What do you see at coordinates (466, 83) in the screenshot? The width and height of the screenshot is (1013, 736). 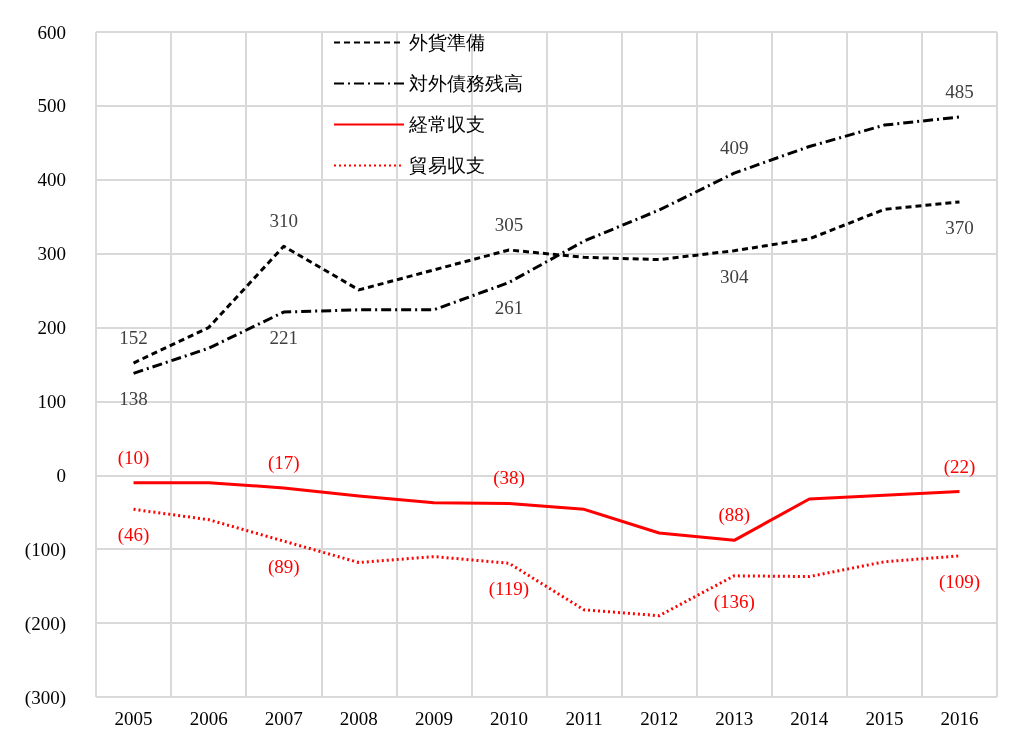 I see `legend-label: 対外債務残高` at bounding box center [466, 83].